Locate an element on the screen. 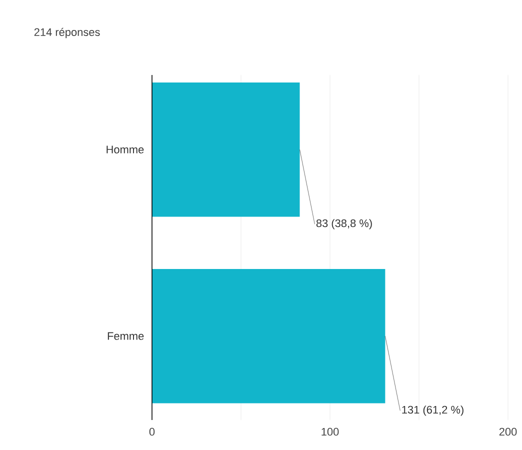 This screenshot has height=450, width=522. data-label: 83 (38,8 %) is located at coordinates (344, 224).